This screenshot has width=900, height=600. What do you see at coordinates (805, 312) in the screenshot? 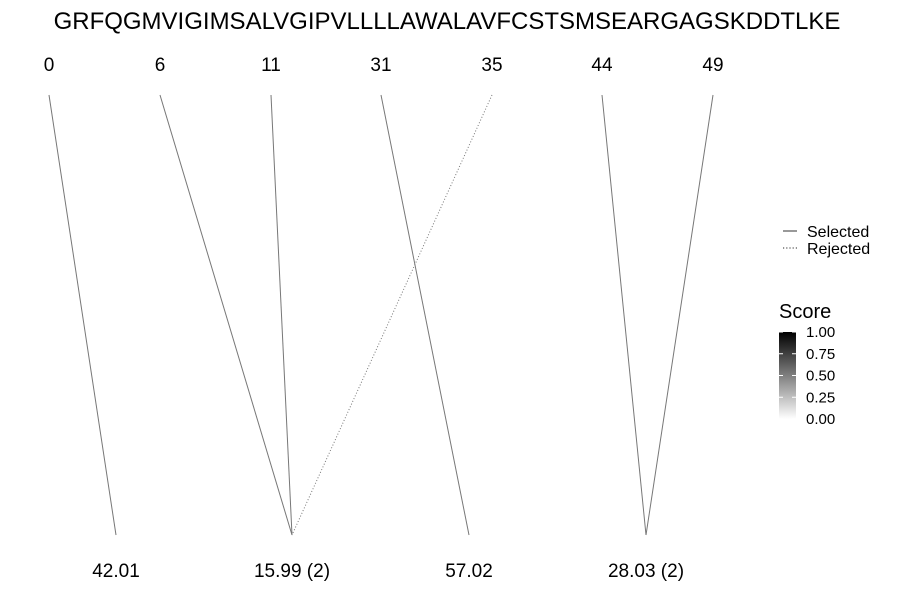
I see `score-legend-title: Score` at bounding box center [805, 312].